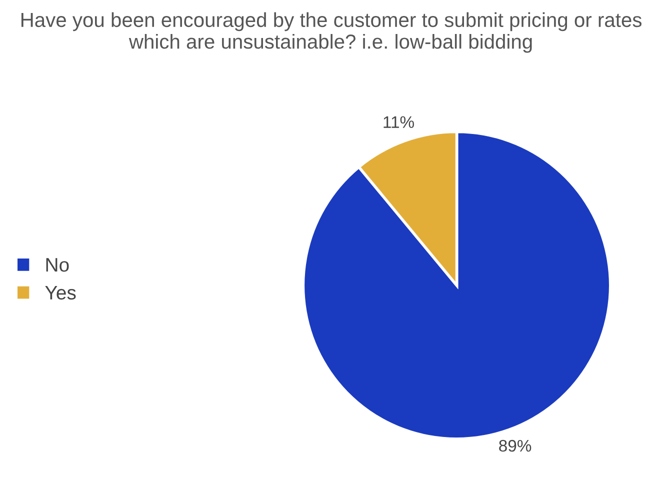  What do you see at coordinates (331, 32) in the screenshot?
I see `chart-title: Have you been encouraged by the customer to submit pricing or rates which are unsustainable? i.e. low-ball bidding` at bounding box center [331, 32].